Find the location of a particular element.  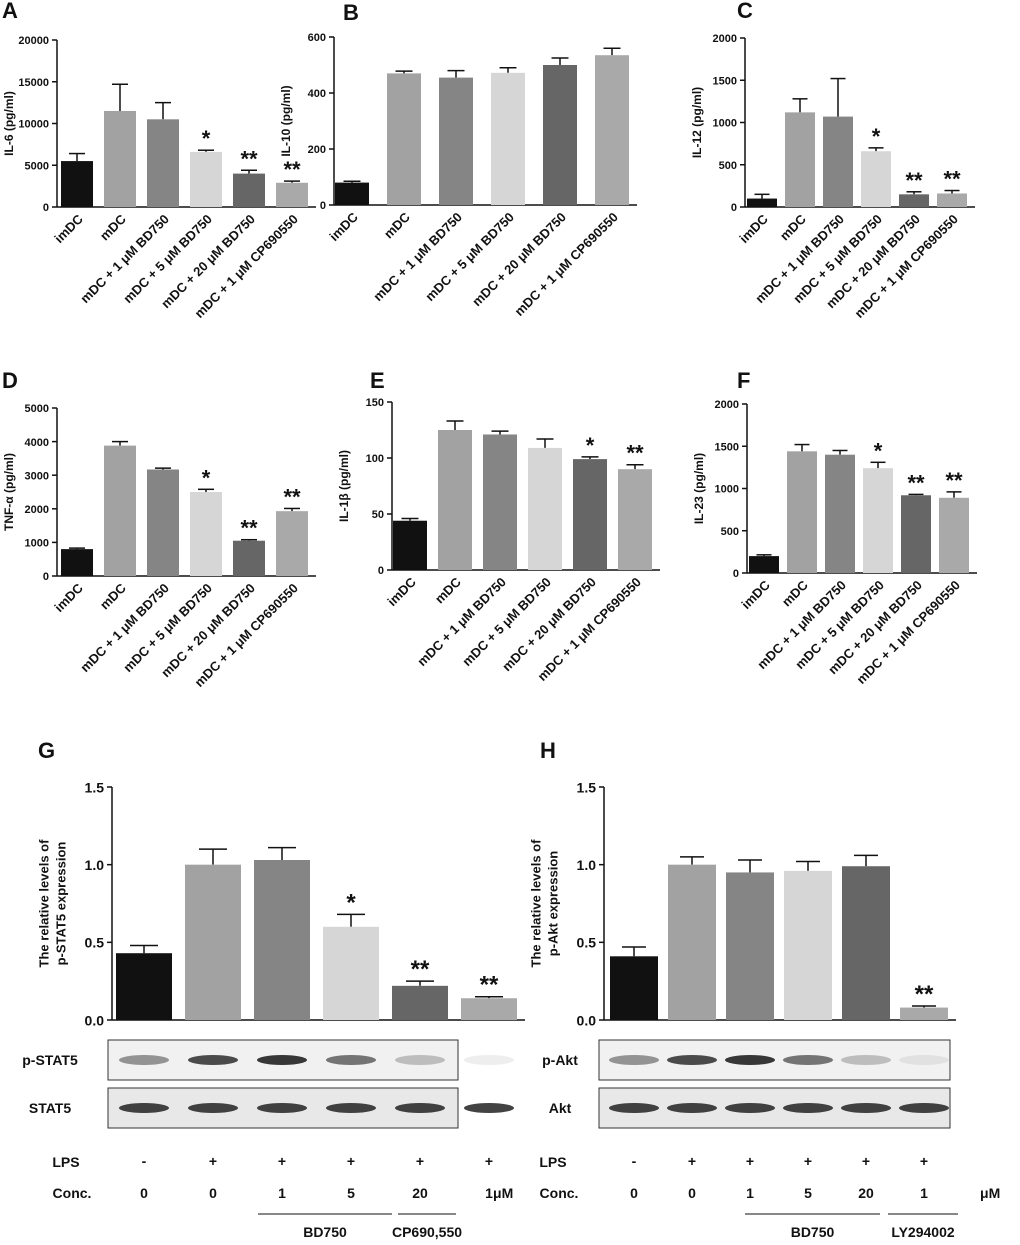

blot-label: Akt is located at coordinates (560, 1108).